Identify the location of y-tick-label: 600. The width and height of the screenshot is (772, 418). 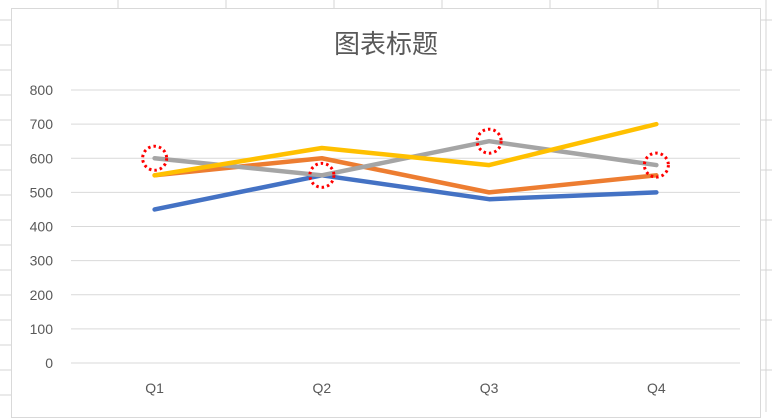
(42, 158).